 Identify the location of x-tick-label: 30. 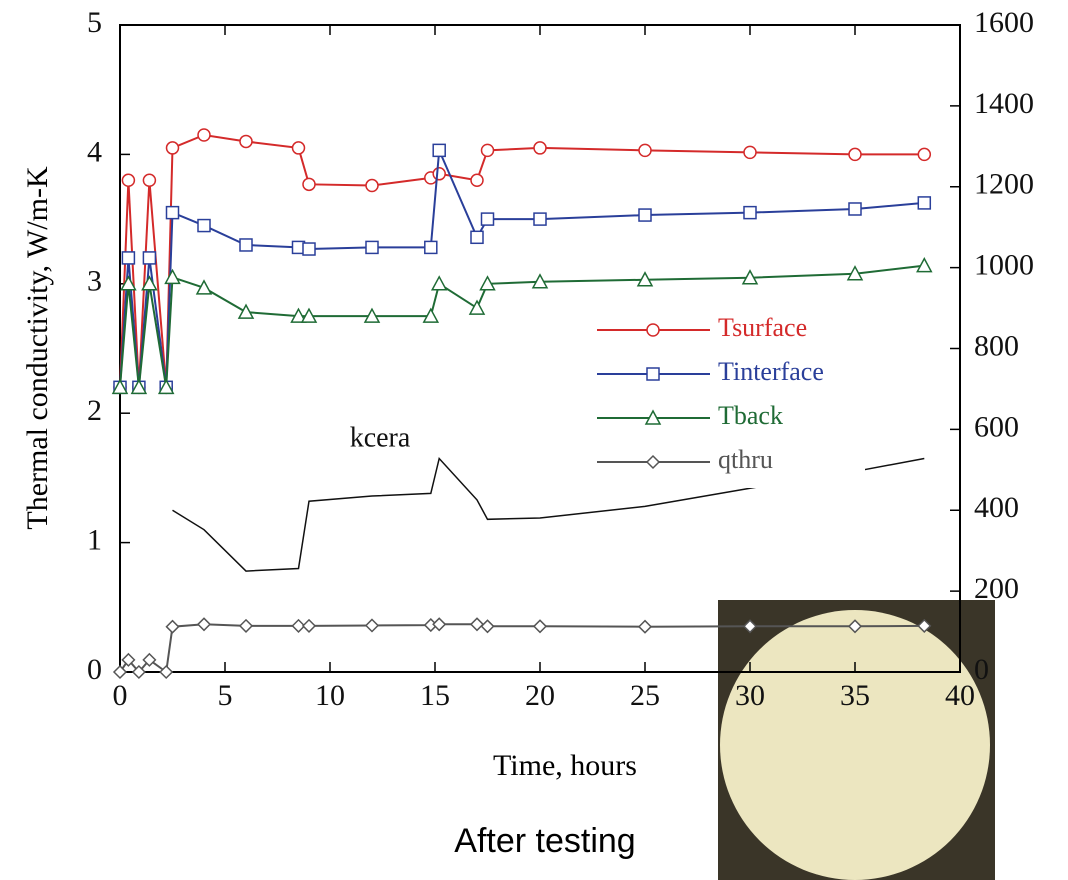
(750, 695).